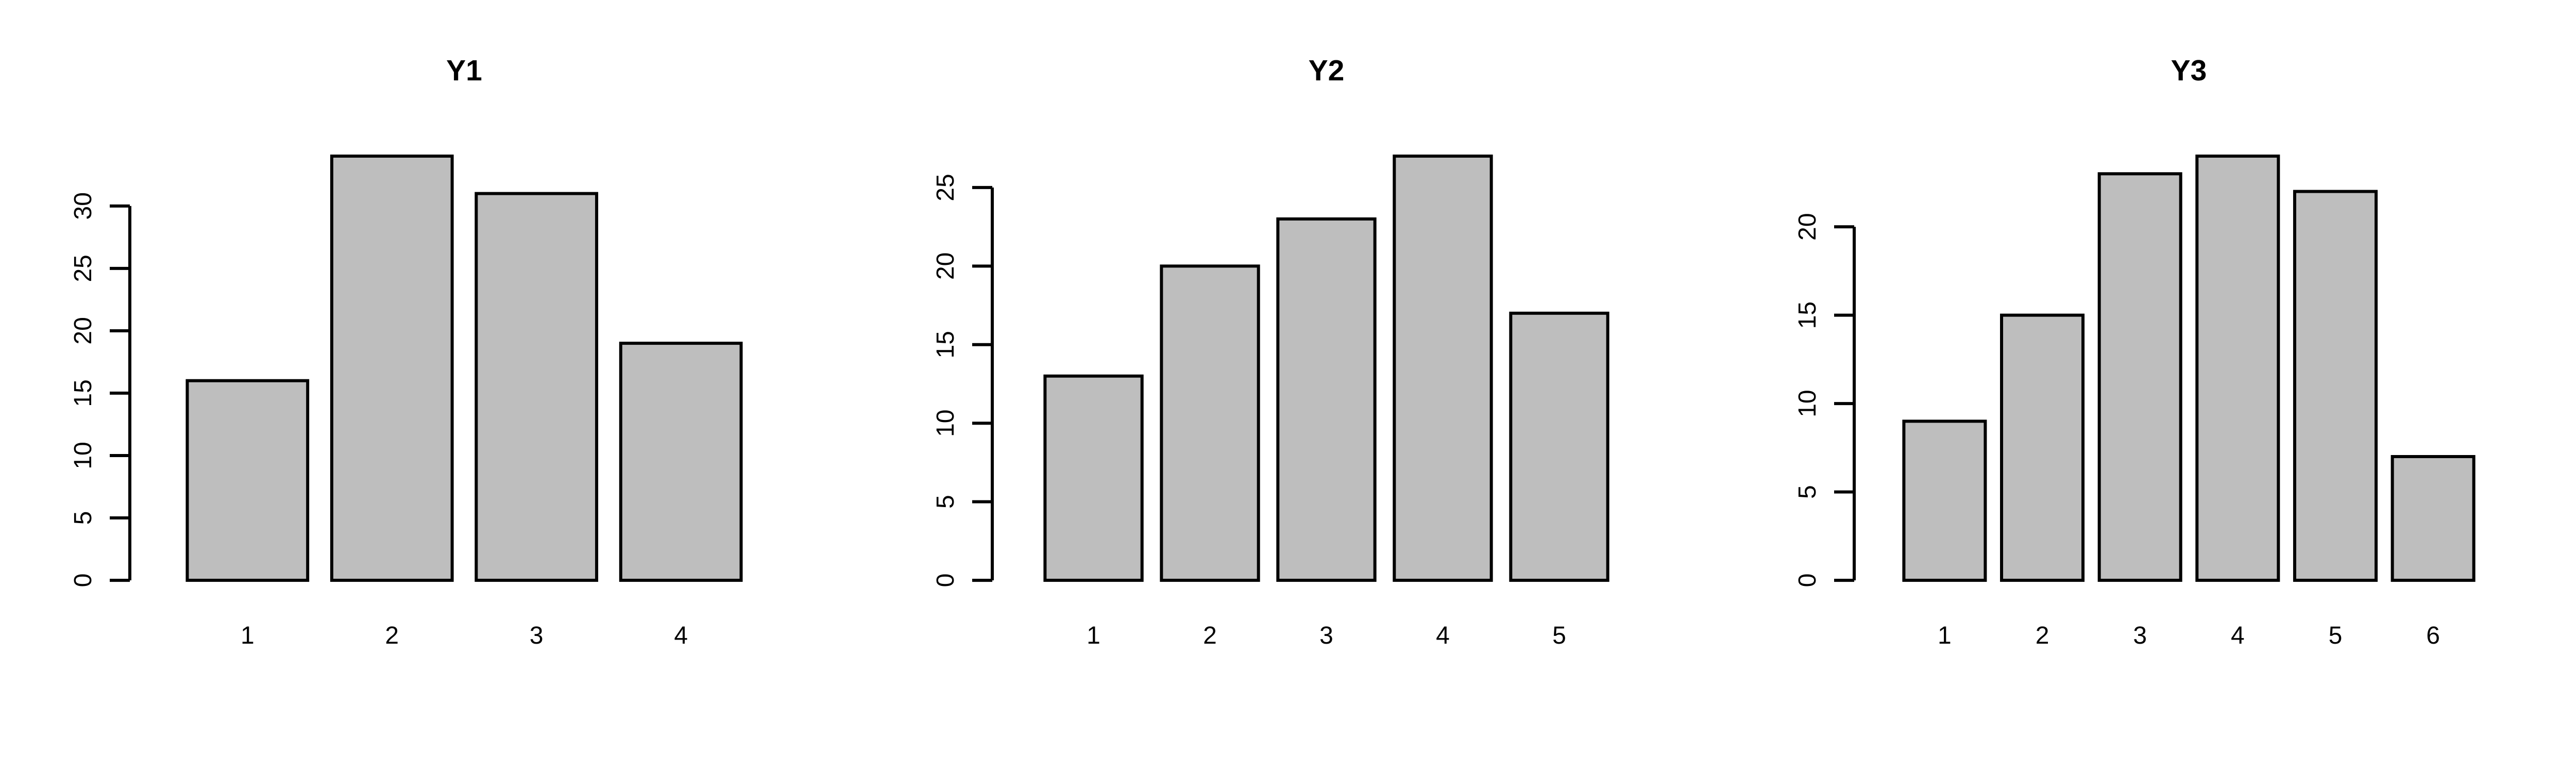 The width and height of the screenshot is (2576, 773). Describe the element at coordinates (83, 206) in the screenshot. I see `y-tick-label-30: 30` at that location.